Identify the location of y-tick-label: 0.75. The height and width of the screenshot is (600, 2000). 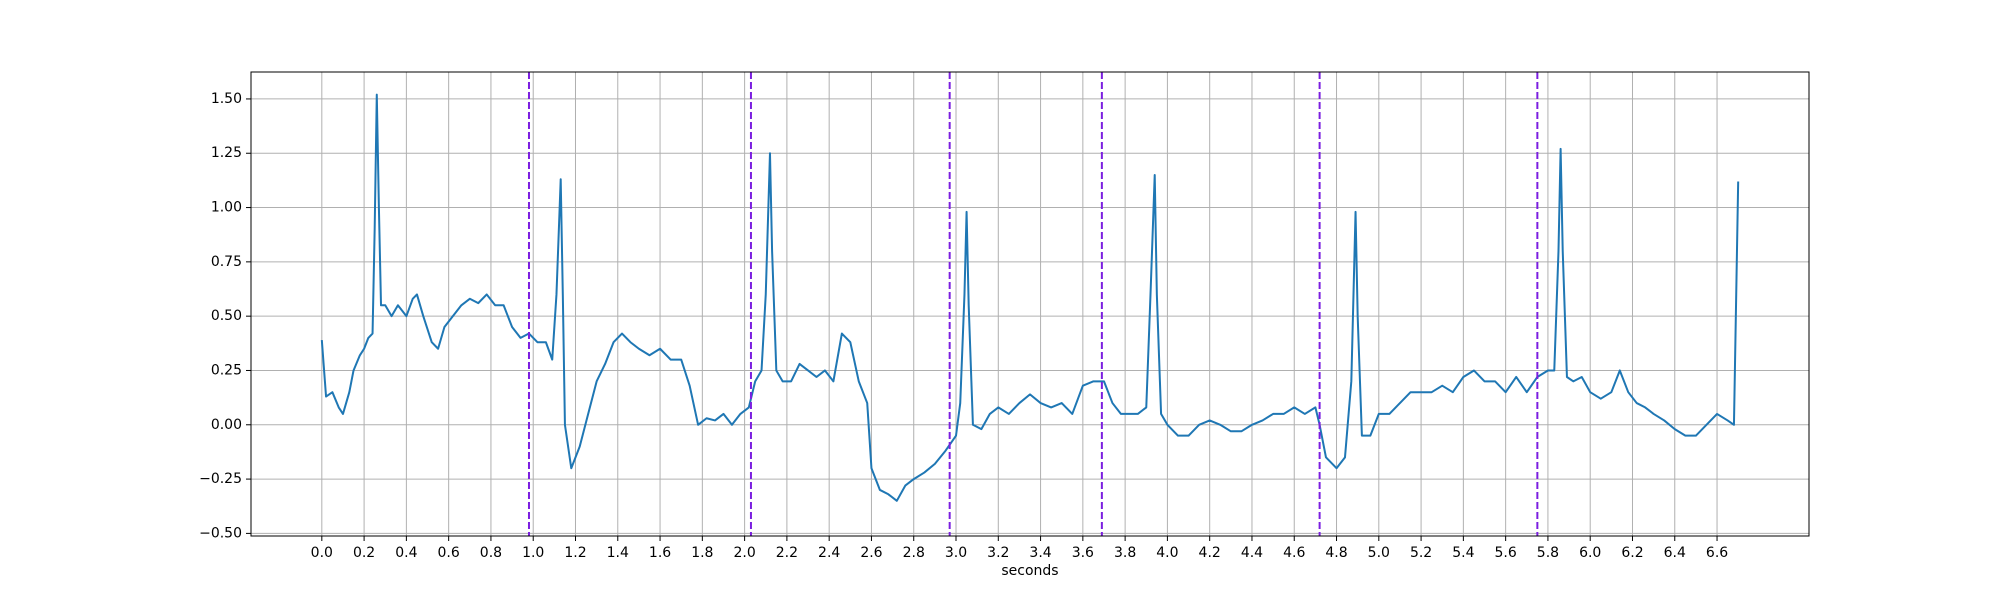
(226, 262).